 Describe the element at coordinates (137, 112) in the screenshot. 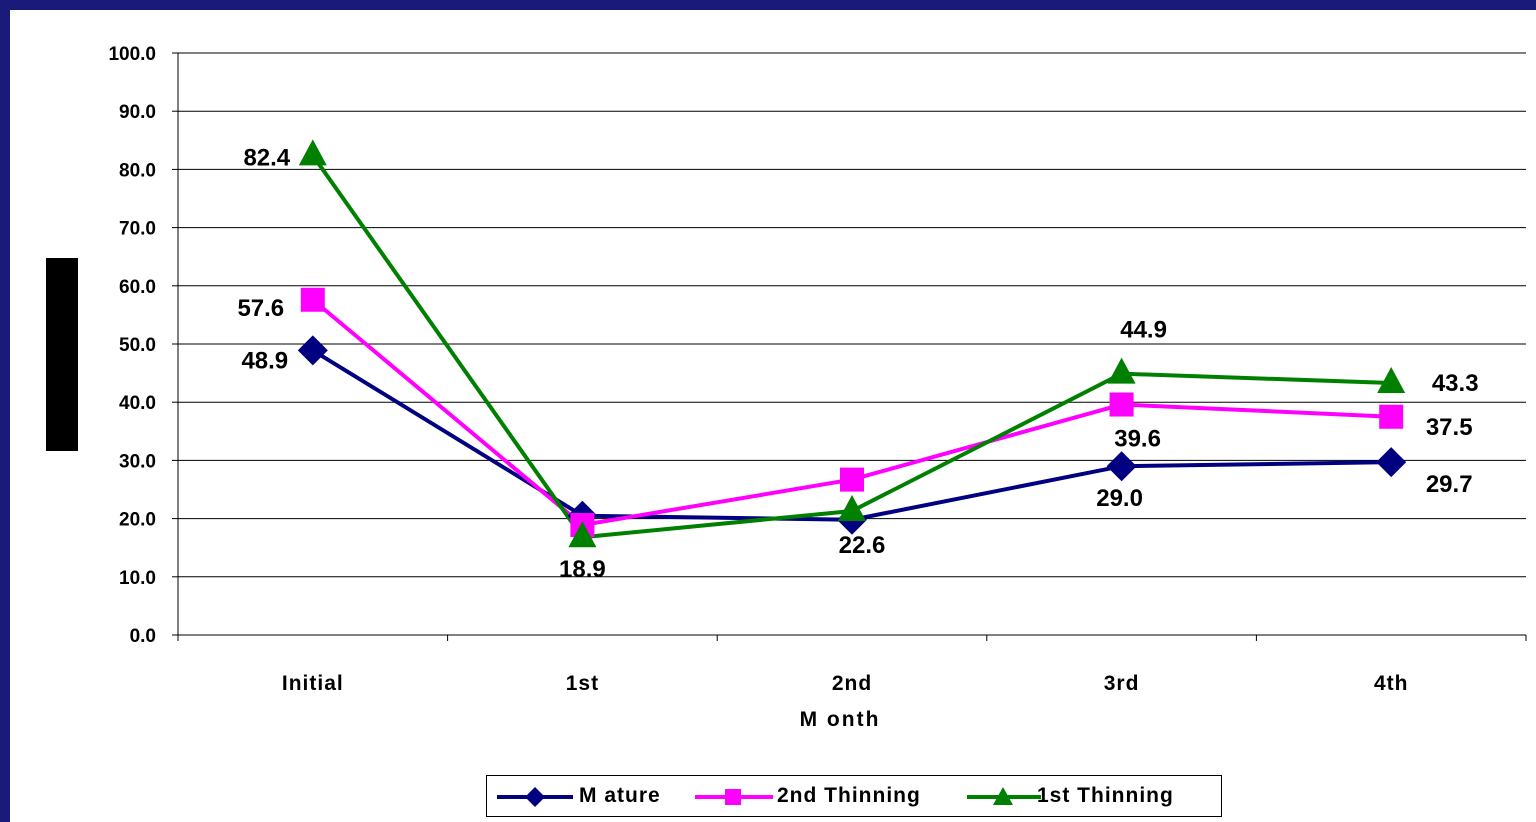

I see `y-tick-label: 90.0` at that location.